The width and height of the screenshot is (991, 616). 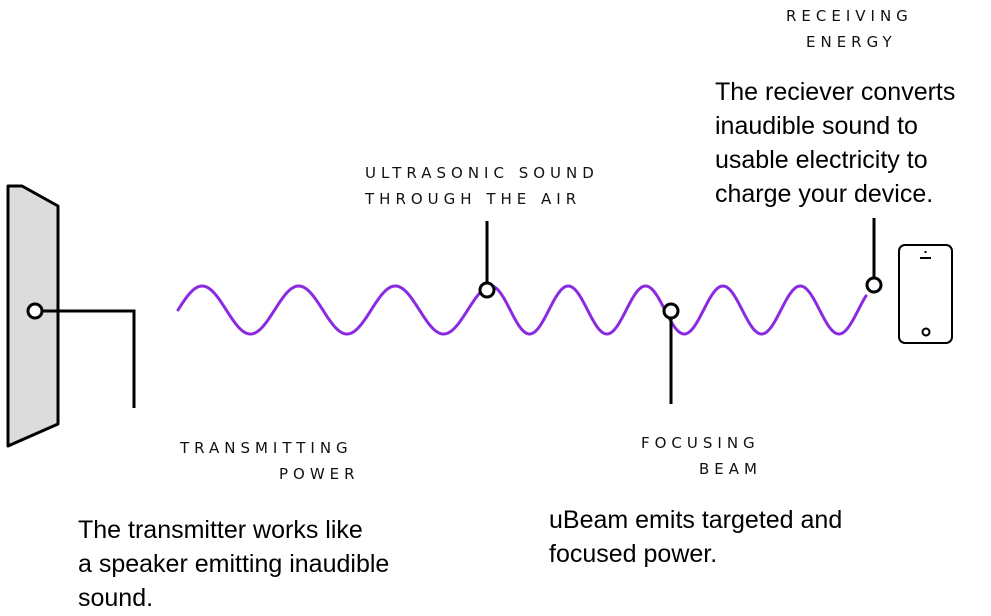 I want to click on ultrasonic-wave, so click(x=522, y=310).